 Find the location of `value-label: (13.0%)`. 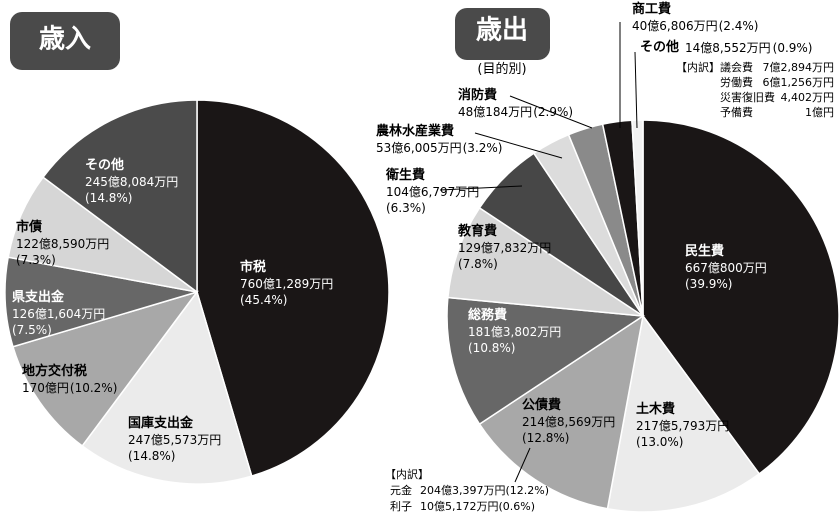

value-label: (13.0%) is located at coordinates (659, 442).